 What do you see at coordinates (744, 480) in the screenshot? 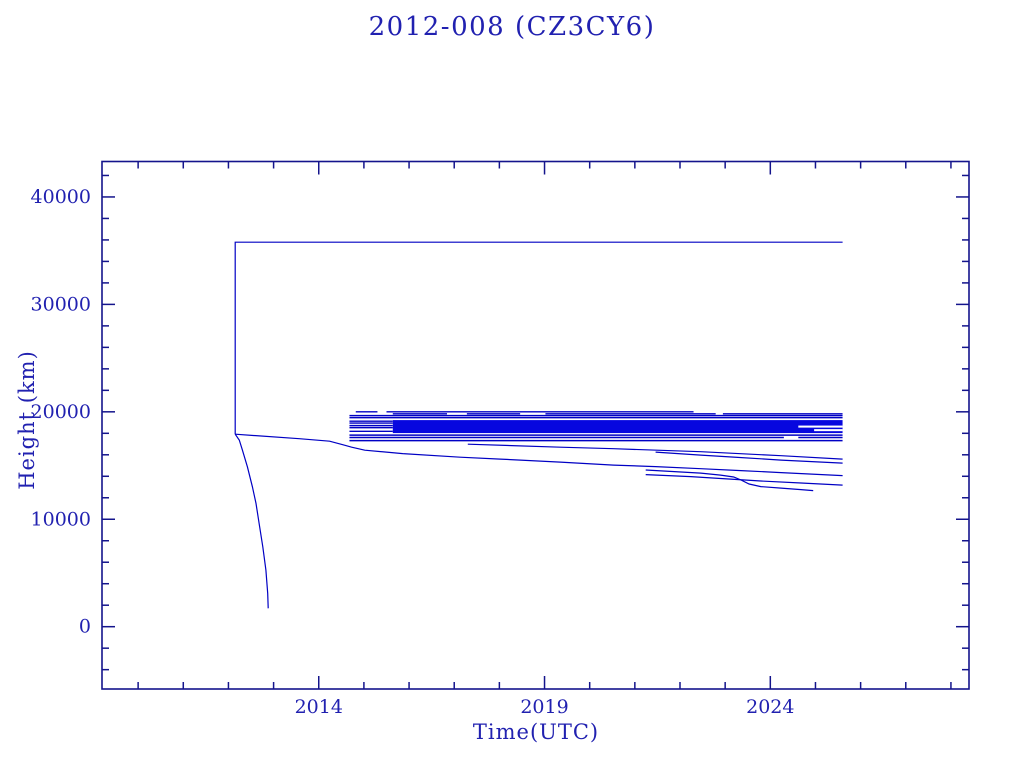
I see `series-decay-d` at bounding box center [744, 480].